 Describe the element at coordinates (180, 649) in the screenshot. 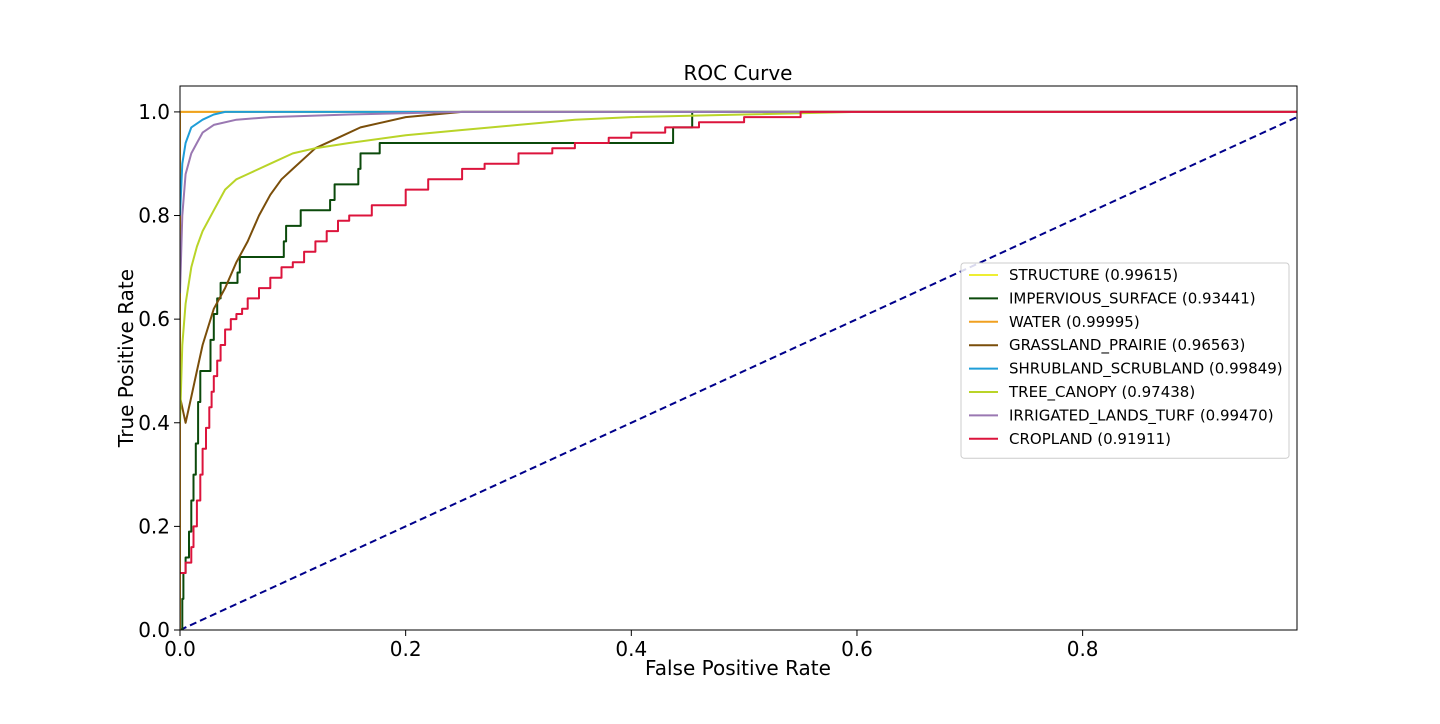

I see `x-tick-label: 0.0` at that location.